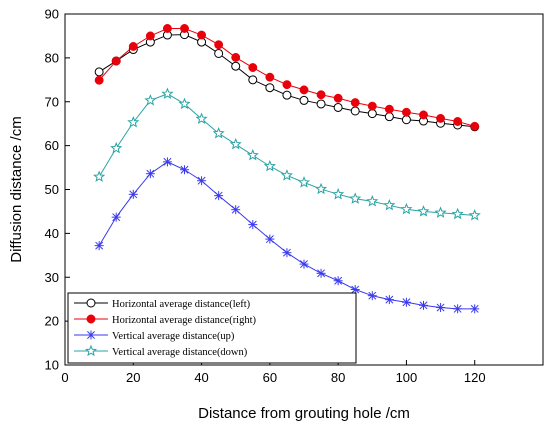 The width and height of the screenshot is (550, 428). What do you see at coordinates (52, 57) in the screenshot?
I see `y-tick-label: 80` at bounding box center [52, 57].